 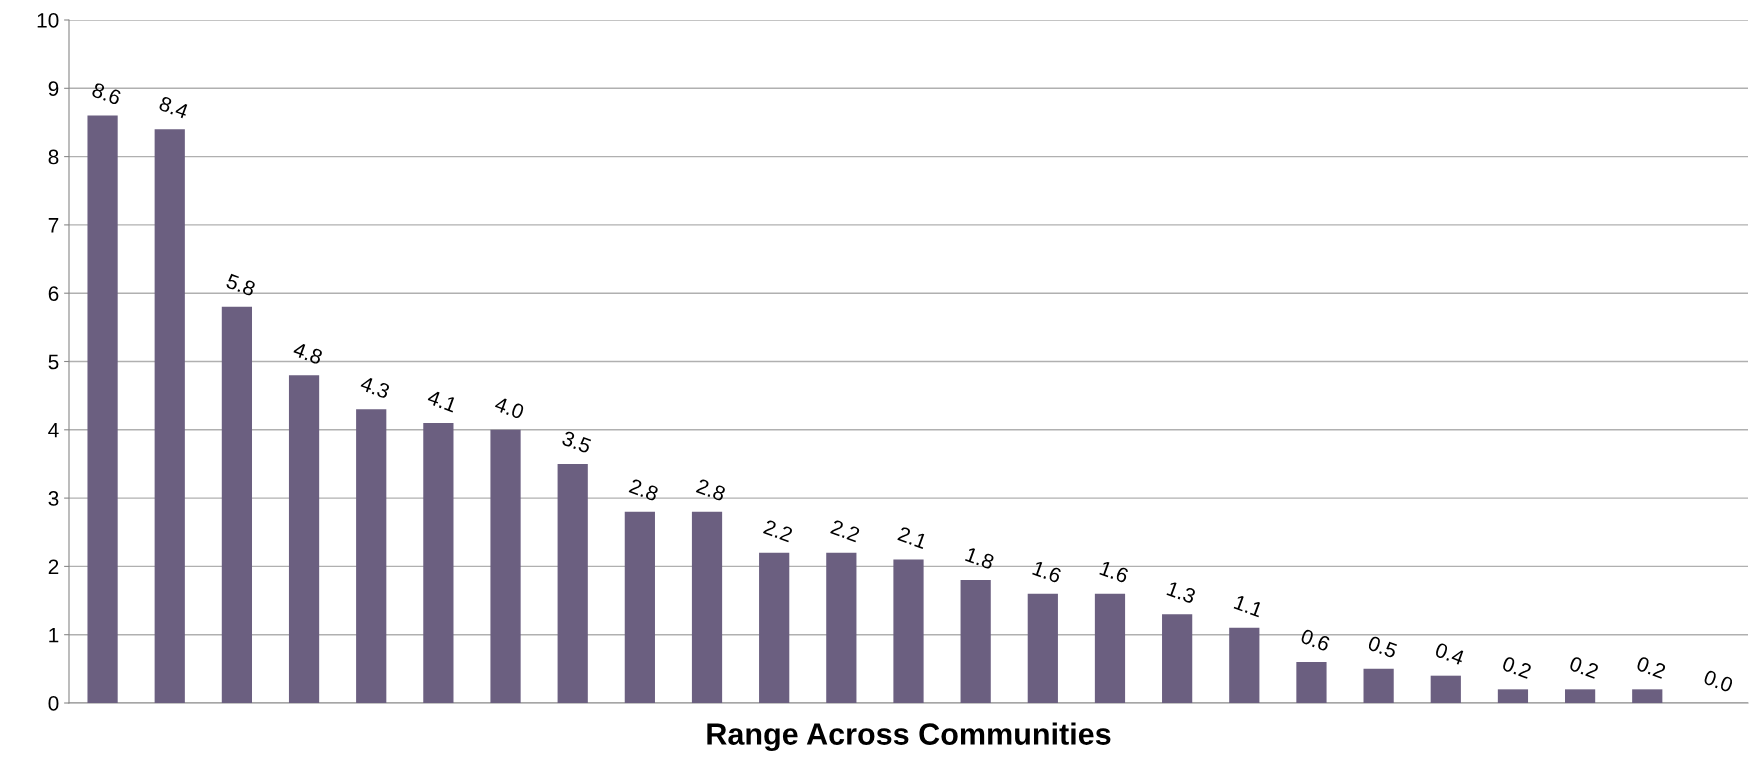 I want to click on y-tick-label: 10, so click(x=48, y=20).